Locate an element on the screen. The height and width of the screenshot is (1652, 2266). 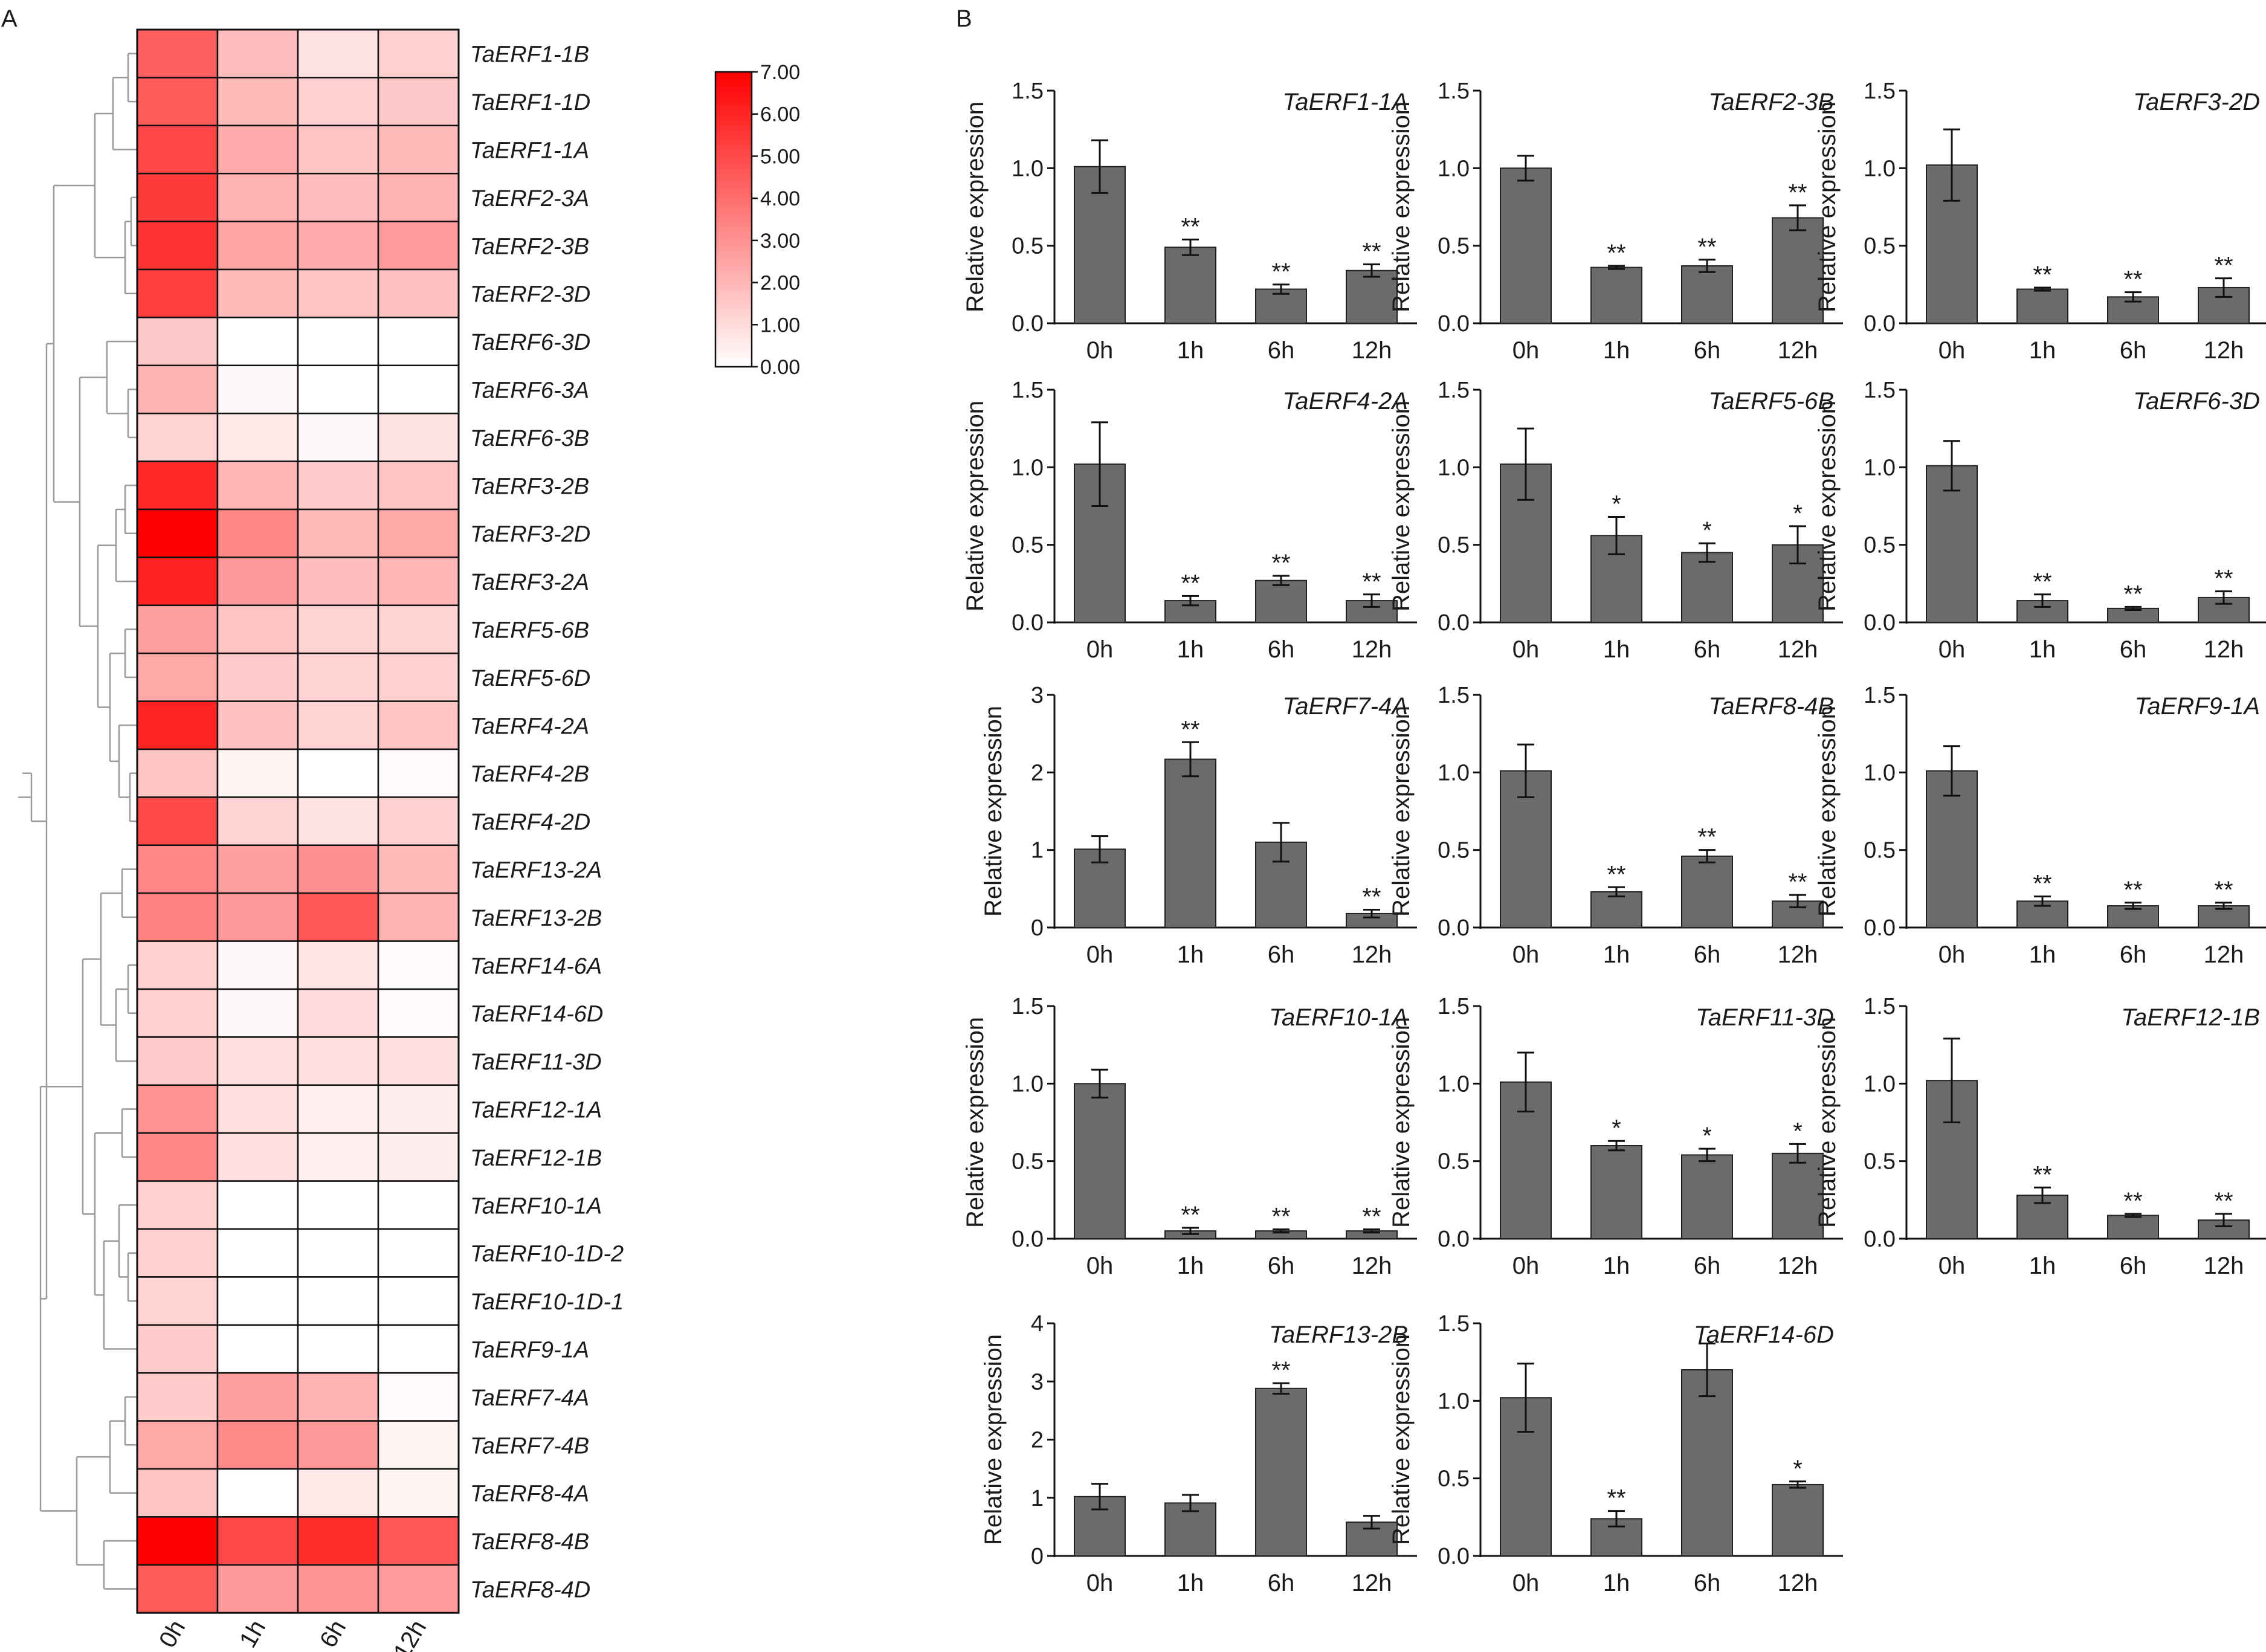
heatmap-row-label: TaERF12-1A is located at coordinates (536, 1110).